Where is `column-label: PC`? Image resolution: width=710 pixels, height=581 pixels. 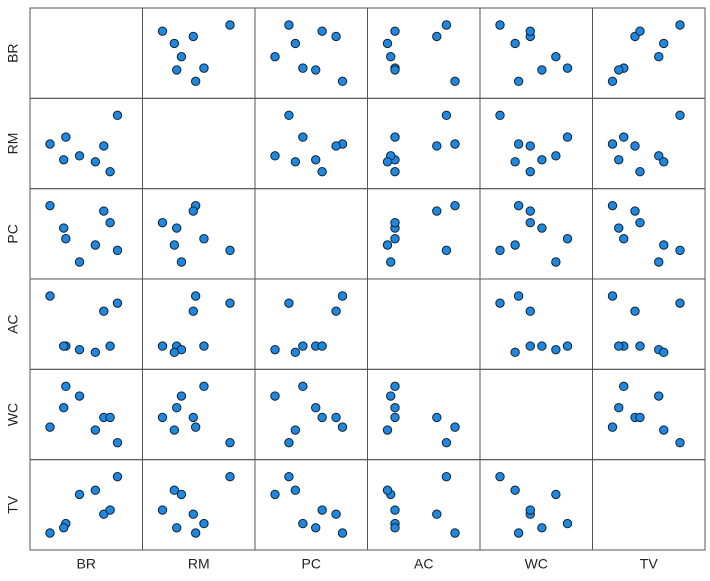
column-label: PC is located at coordinates (311, 564).